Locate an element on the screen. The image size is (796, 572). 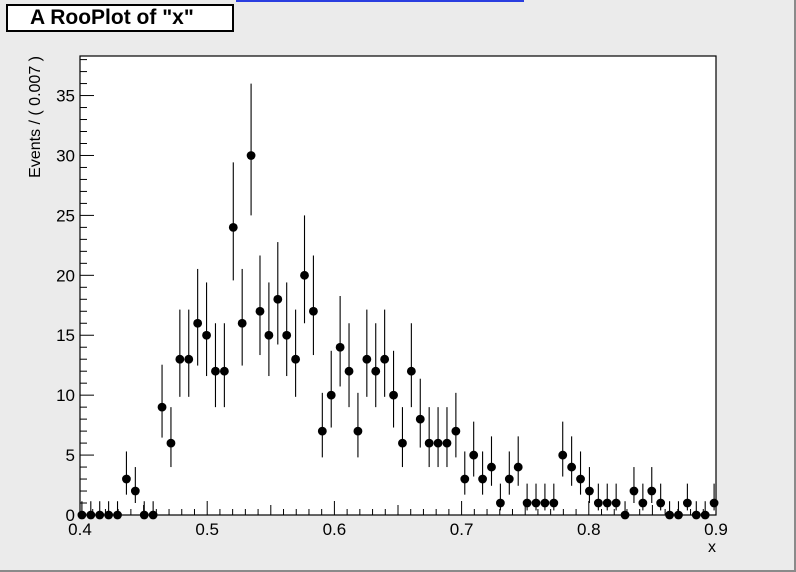
x-tick-label: 0.4 is located at coordinates (80, 529).